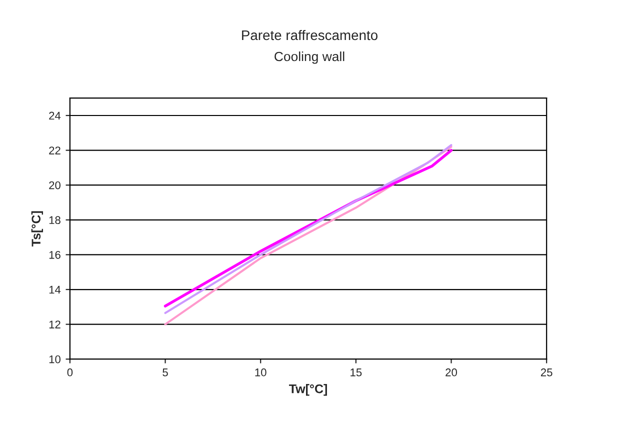 This screenshot has height=421, width=619. I want to click on y-tick-label: 12, so click(54, 324).